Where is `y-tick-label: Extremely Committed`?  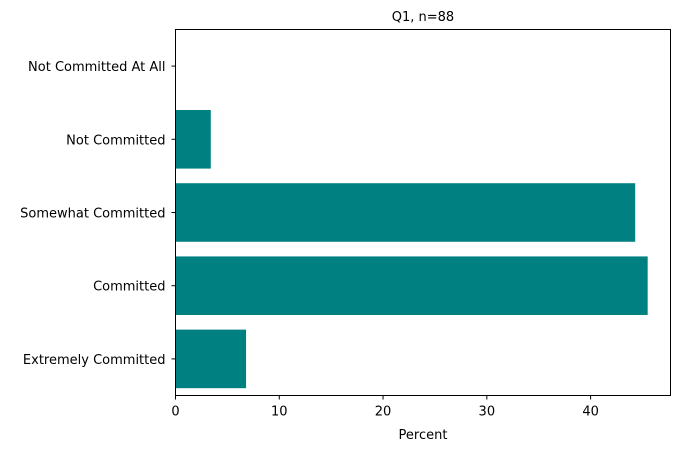
y-tick-label: Extremely Committed is located at coordinates (94, 360).